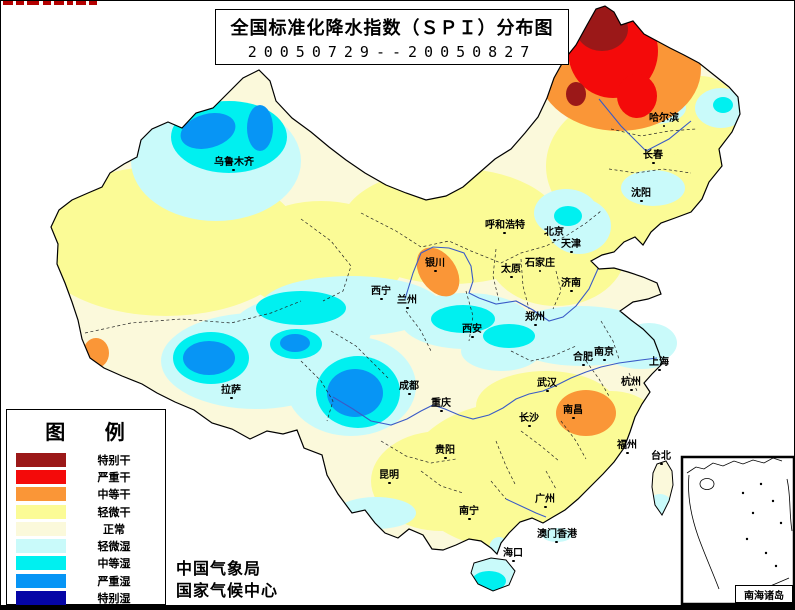 The width and height of the screenshot is (795, 610). I want to click on legend-label: 严重干, so click(114, 477).